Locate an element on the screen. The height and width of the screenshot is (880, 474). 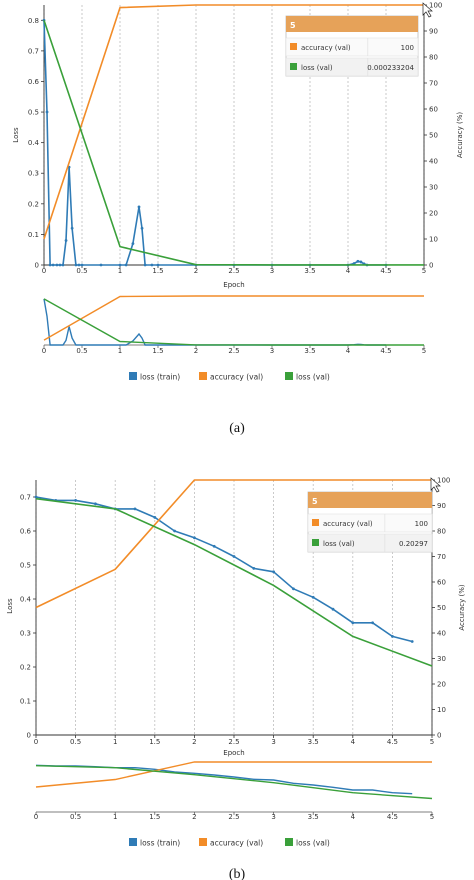
navigator-tick-label: 3.5 is located at coordinates (309, 351).